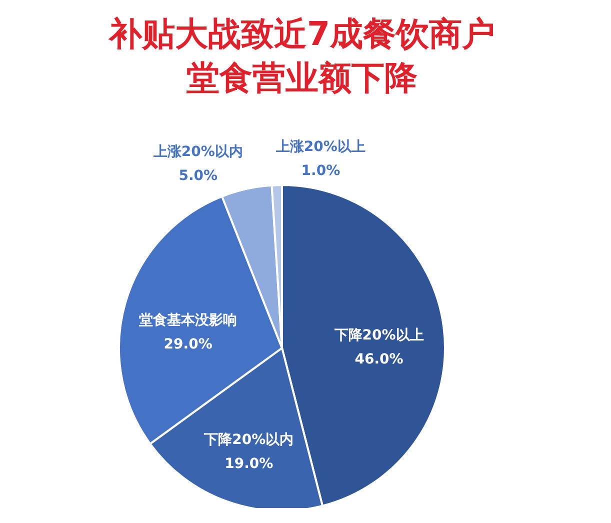 This screenshot has height=523, width=611. What do you see at coordinates (379, 360) in the screenshot?
I see `data-label: 46.0%` at bounding box center [379, 360].